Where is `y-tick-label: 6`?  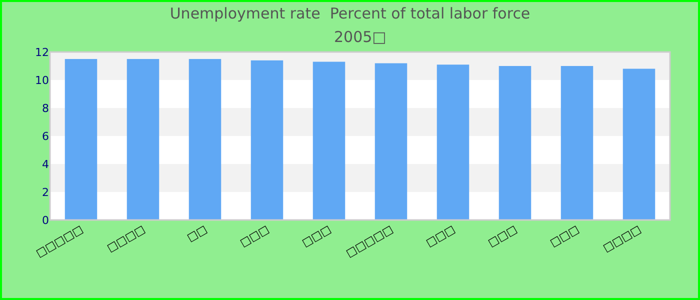
y-tick-label: 6 is located at coordinates (45, 136).